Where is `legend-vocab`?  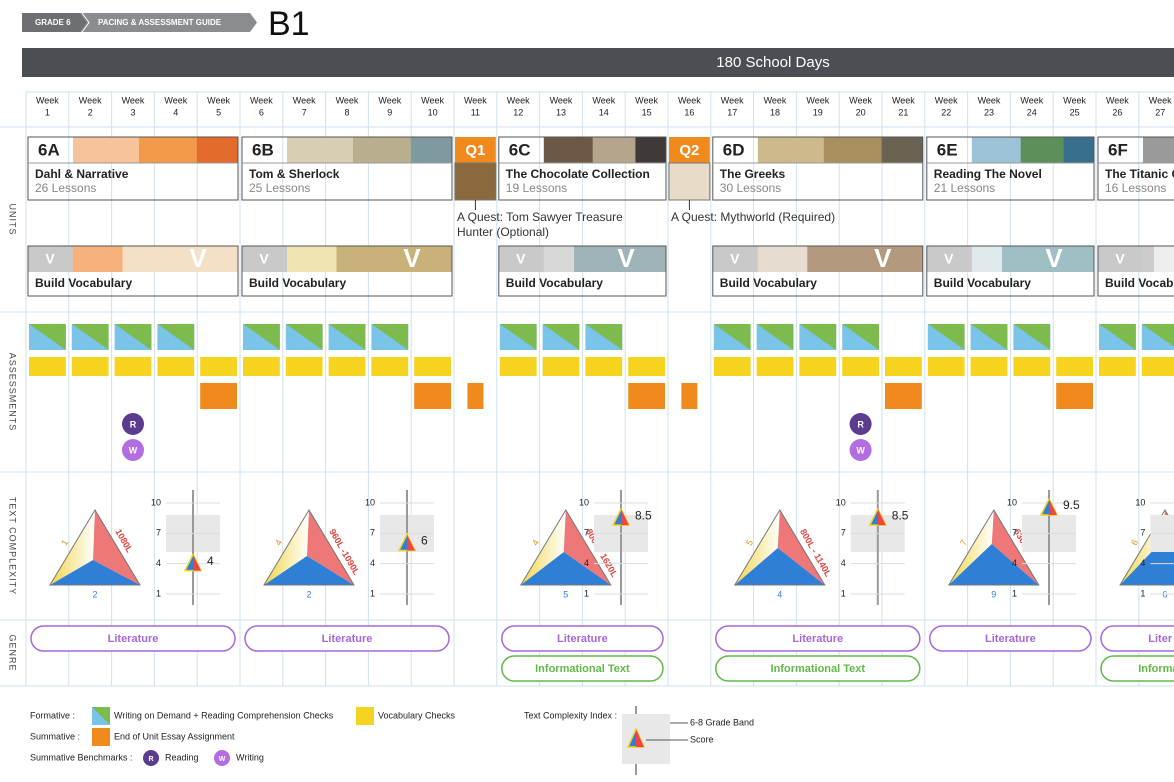
legend-vocab is located at coordinates (365, 716).